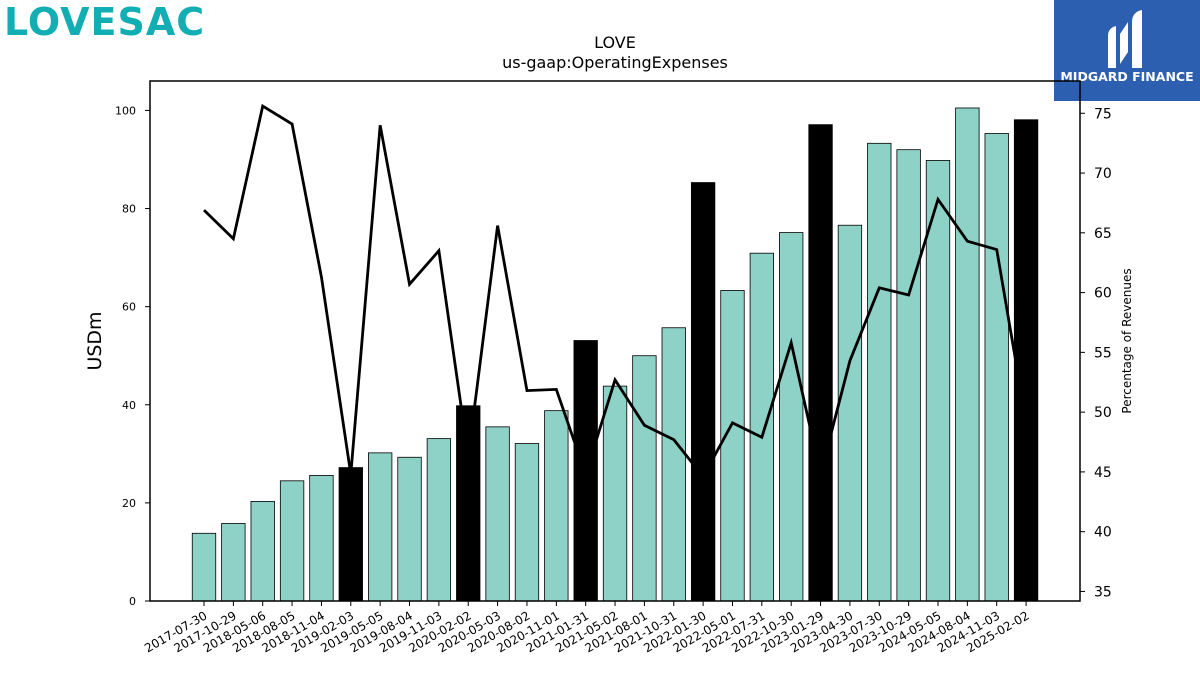  What do you see at coordinates (1103, 294) in the screenshot?
I see `y2-tick-label: 60` at bounding box center [1103, 294].